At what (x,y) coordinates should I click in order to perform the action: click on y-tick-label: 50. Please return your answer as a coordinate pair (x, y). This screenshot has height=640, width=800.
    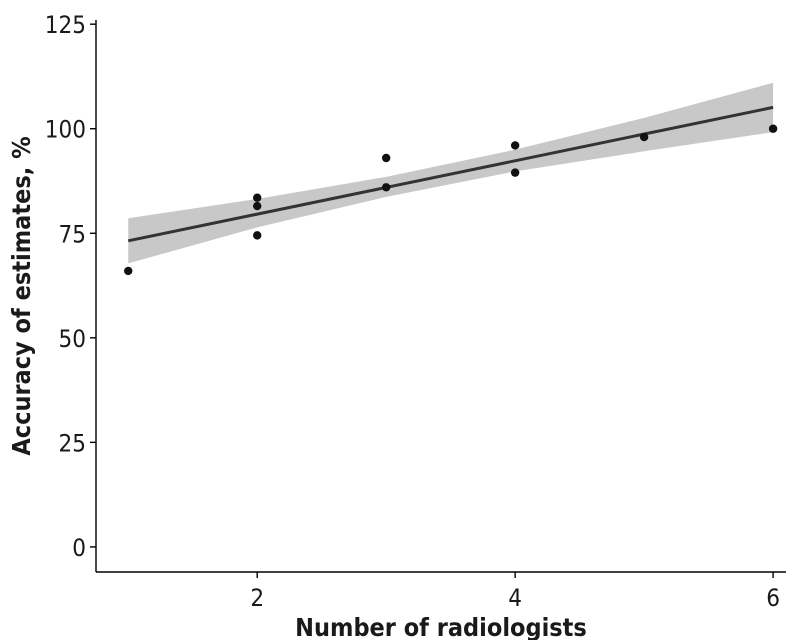
    Looking at the image, I should click on (72, 339).